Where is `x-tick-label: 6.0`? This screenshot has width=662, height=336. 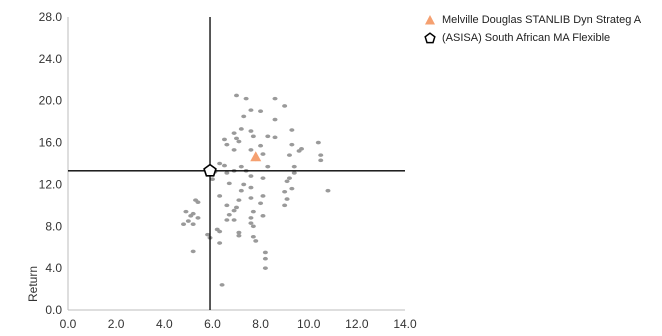
x-tick-label: 6.0 is located at coordinates (212, 324).